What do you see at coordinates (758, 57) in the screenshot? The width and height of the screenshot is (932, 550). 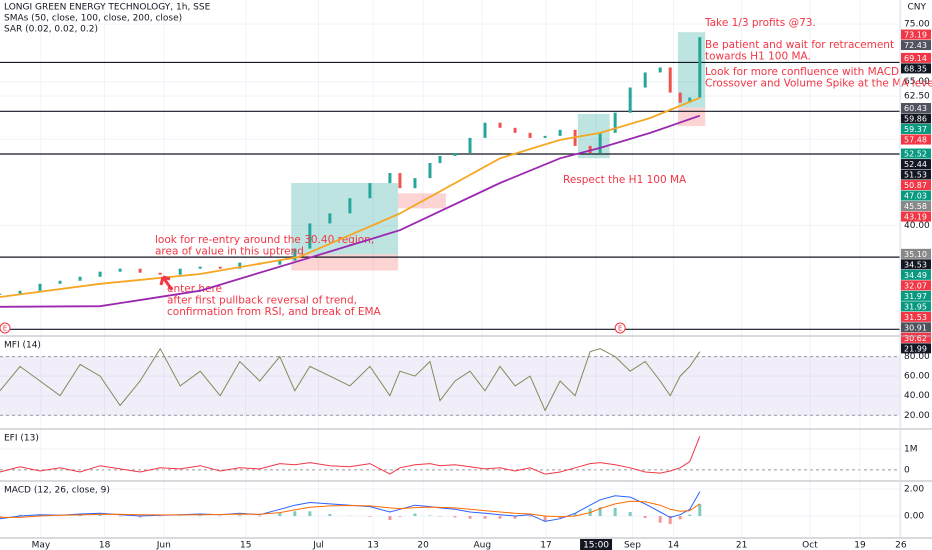 I see `annotation: towards H1 100 MA.` at bounding box center [758, 57].